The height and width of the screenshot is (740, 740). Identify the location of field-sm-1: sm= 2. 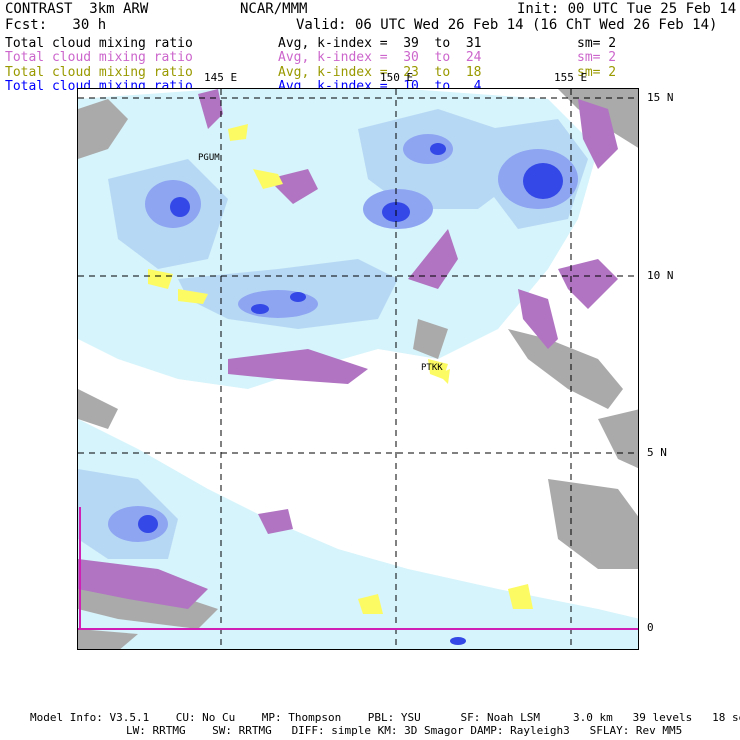
(597, 43).